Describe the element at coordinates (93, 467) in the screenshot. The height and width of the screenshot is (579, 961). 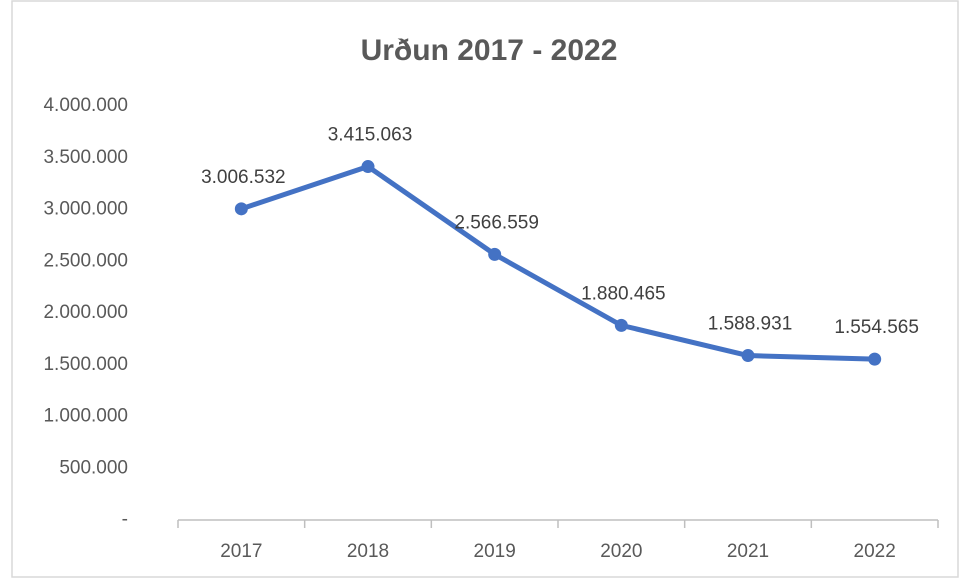
I see `y-tick-label: 500.000` at that location.